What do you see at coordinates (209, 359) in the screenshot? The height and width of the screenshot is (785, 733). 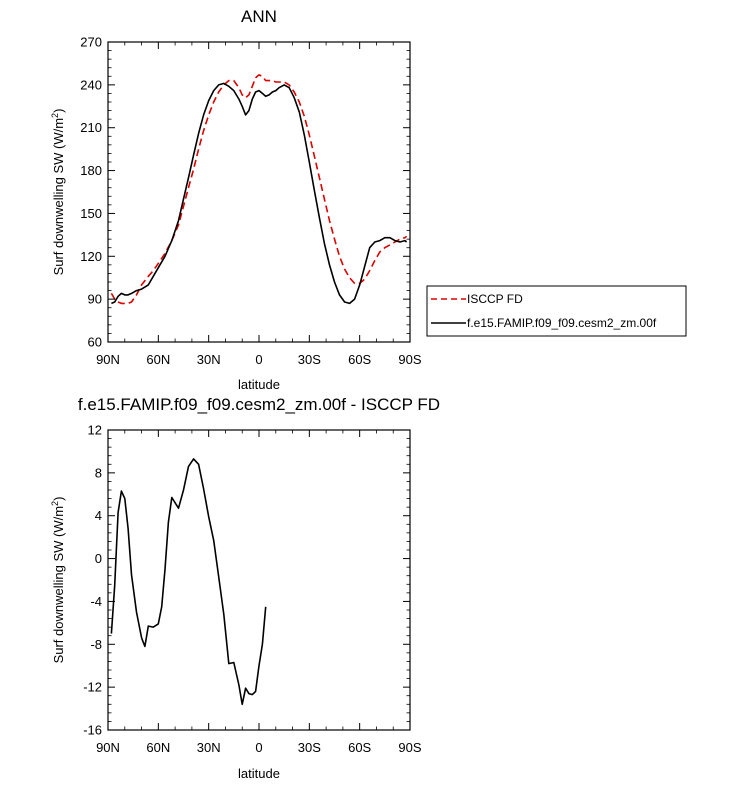 I see `top-x-tick-label: 30N` at bounding box center [209, 359].